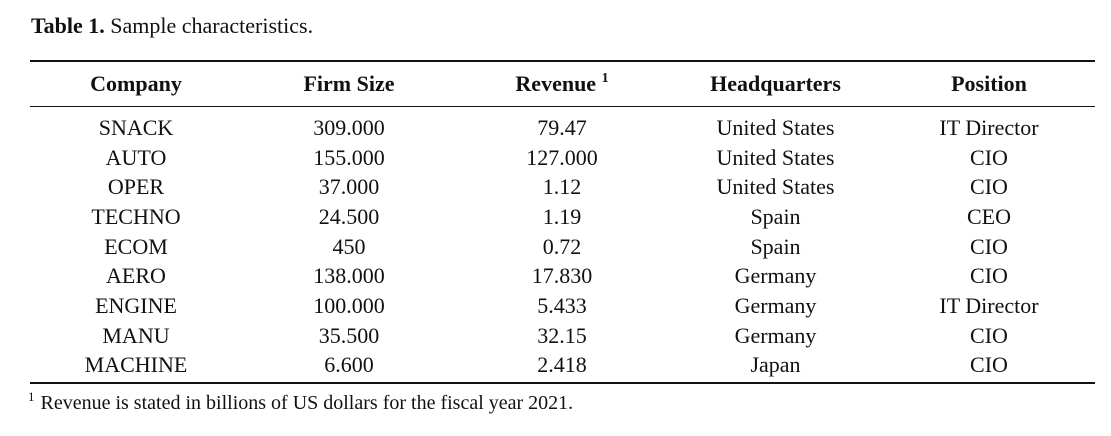 Image resolution: width=1111 pixels, height=436 pixels. I want to click on cell-firm-size: 24.500, so click(349, 216).